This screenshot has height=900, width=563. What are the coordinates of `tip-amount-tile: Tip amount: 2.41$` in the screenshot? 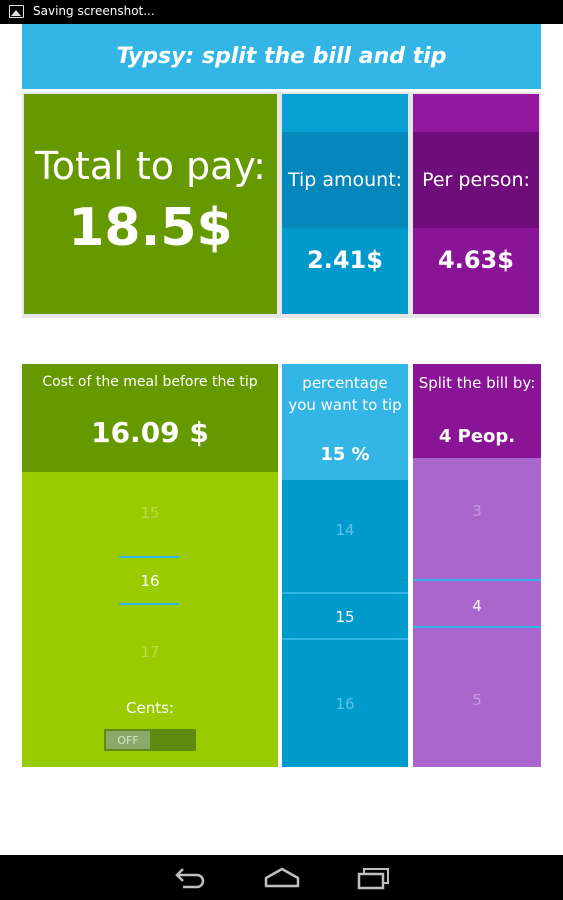 It's located at (345, 204).